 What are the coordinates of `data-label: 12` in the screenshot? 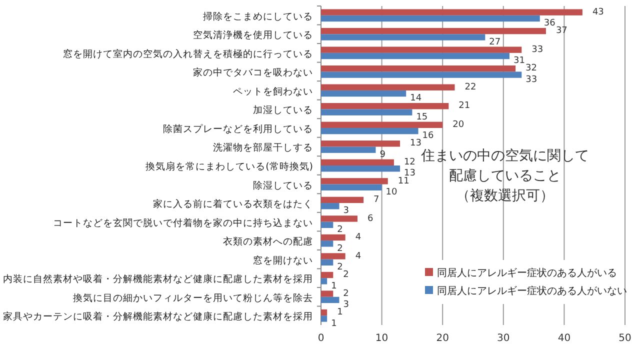 It's located at (410, 163).